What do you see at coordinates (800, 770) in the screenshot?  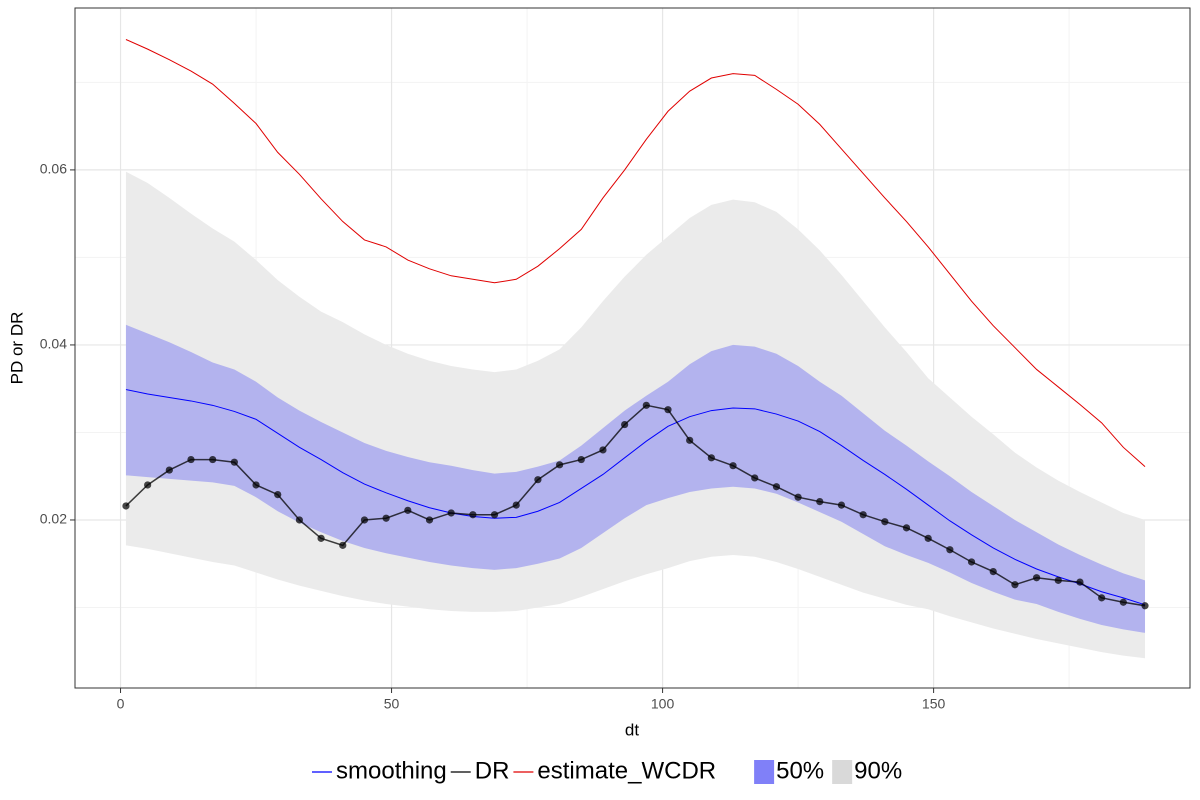 I see `legend-label: 50%` at bounding box center [800, 770].